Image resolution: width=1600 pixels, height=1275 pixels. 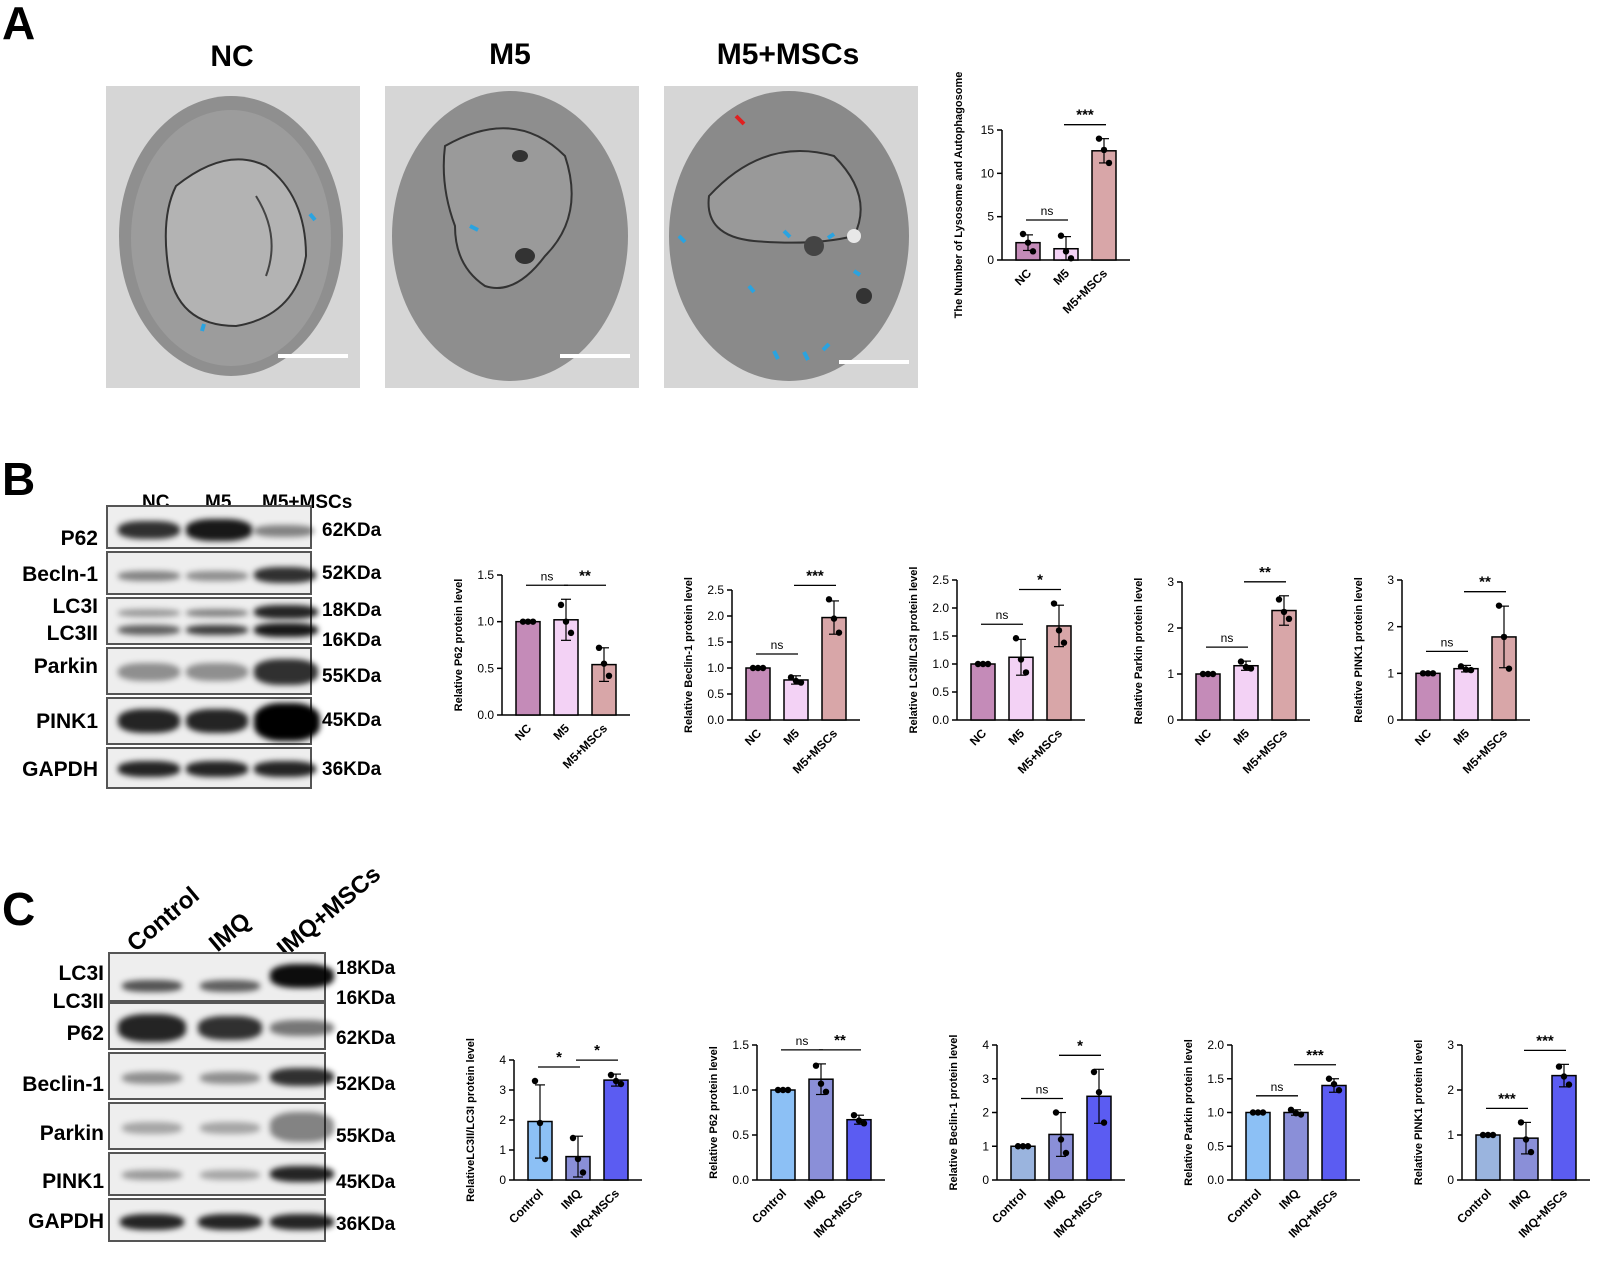 I want to click on y-tick-label: 2.0, so click(x=1215, y=1045).